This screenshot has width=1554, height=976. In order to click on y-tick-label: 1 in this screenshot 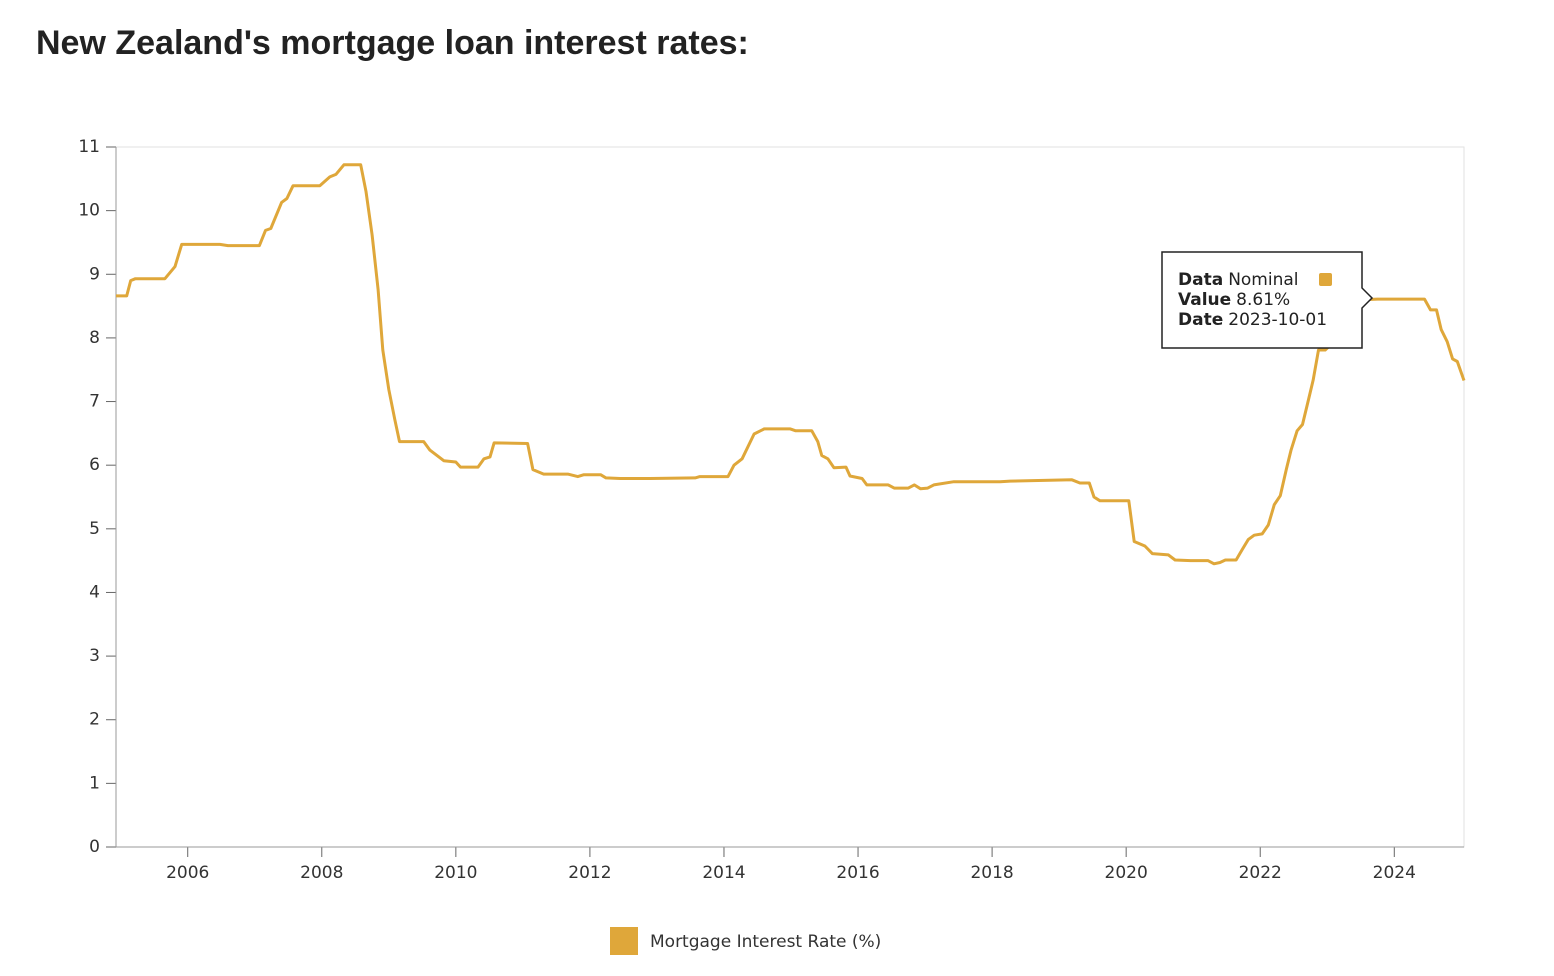, I will do `click(94, 783)`.